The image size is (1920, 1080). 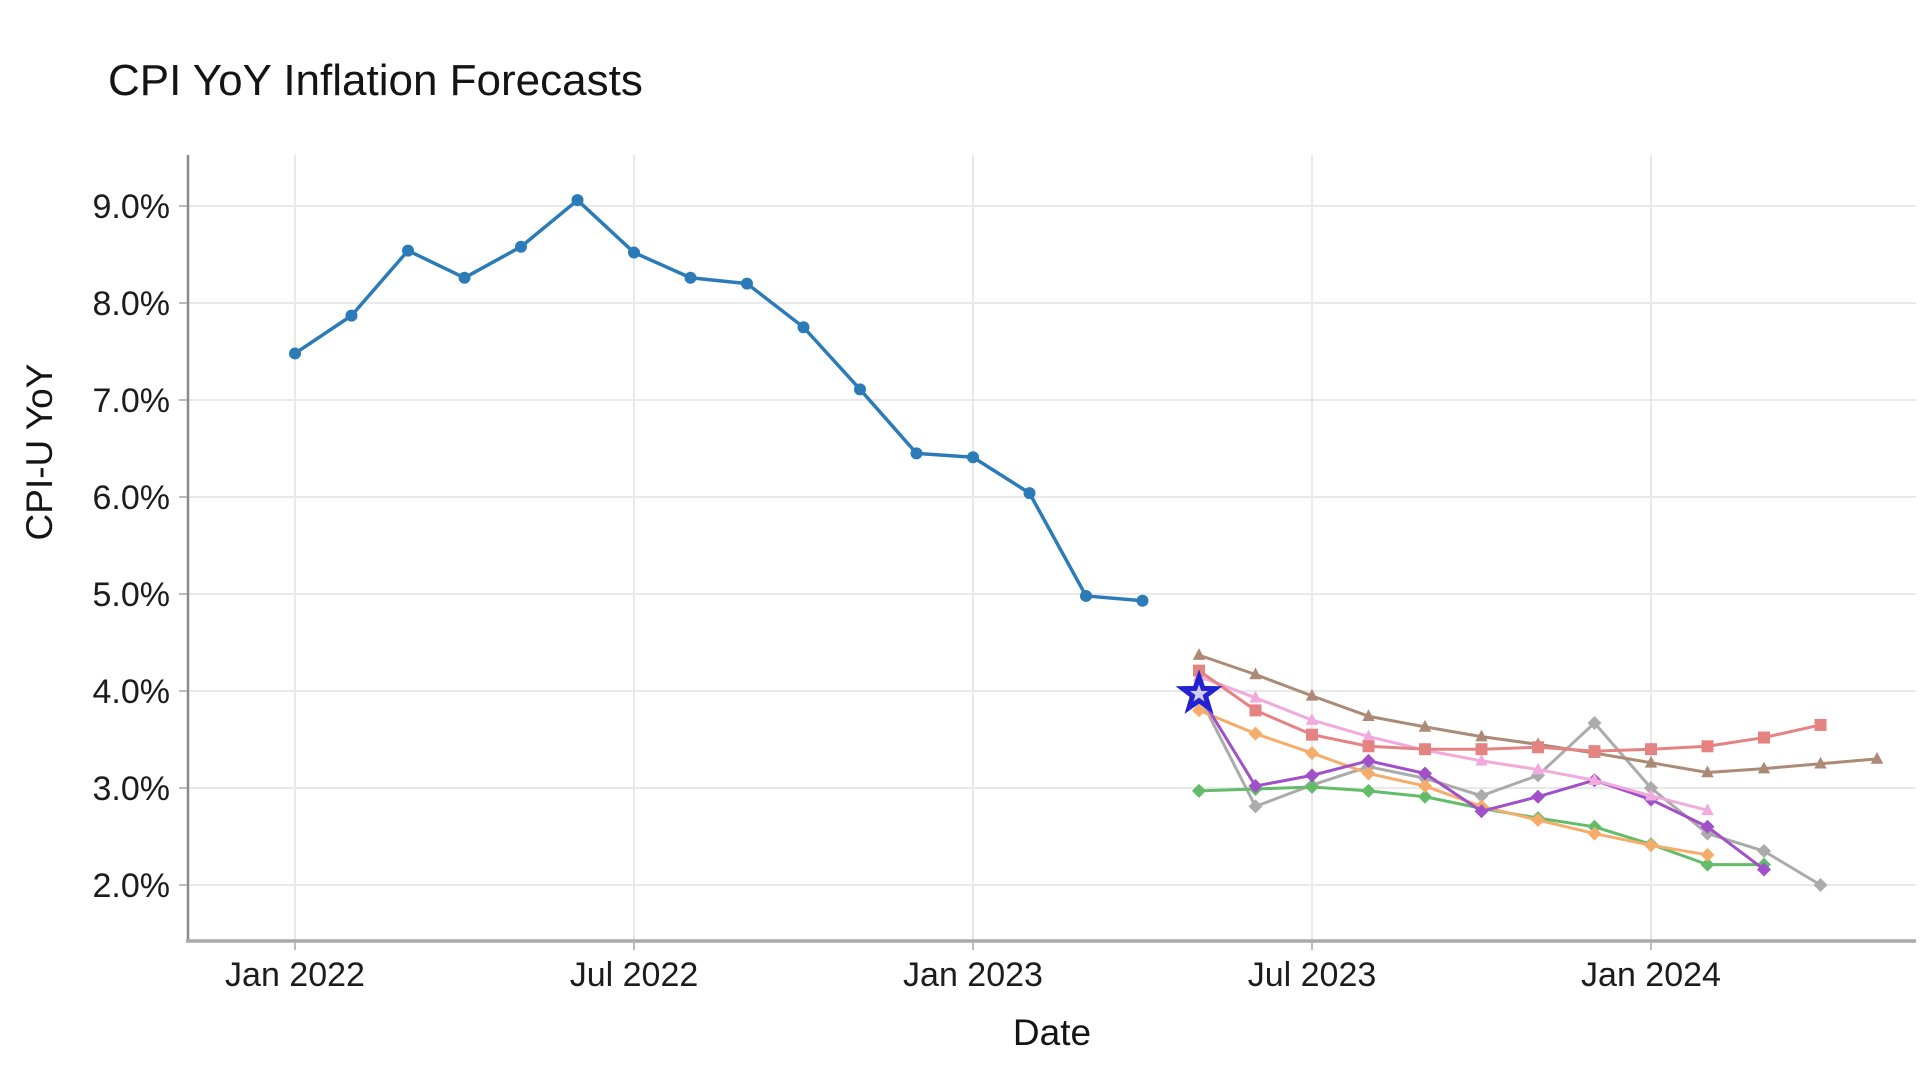 I want to click on series-forecast-gray, so click(x=1510, y=790).